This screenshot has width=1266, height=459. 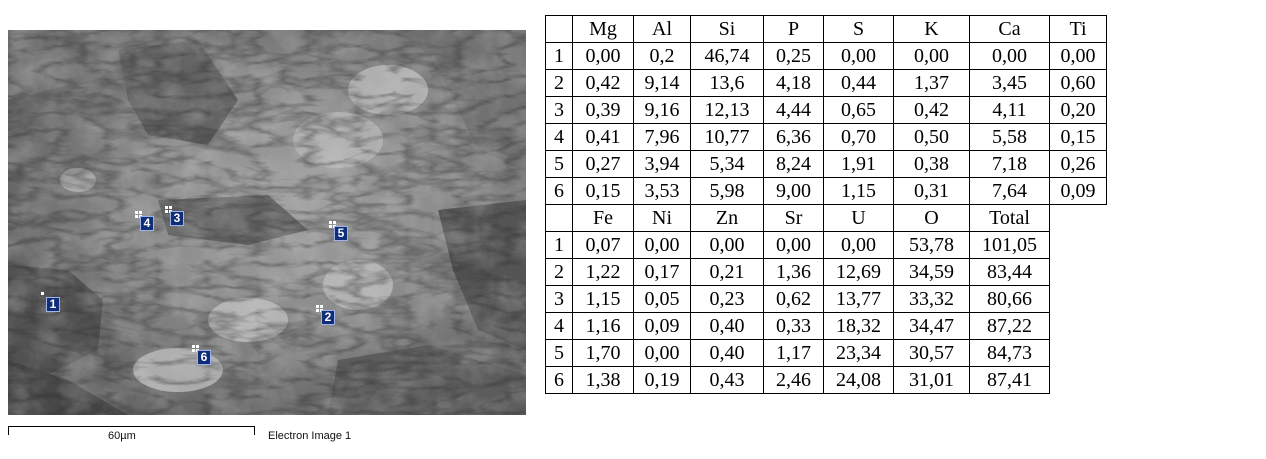 What do you see at coordinates (931, 380) in the screenshot?
I see `table-cell: 31,01` at bounding box center [931, 380].